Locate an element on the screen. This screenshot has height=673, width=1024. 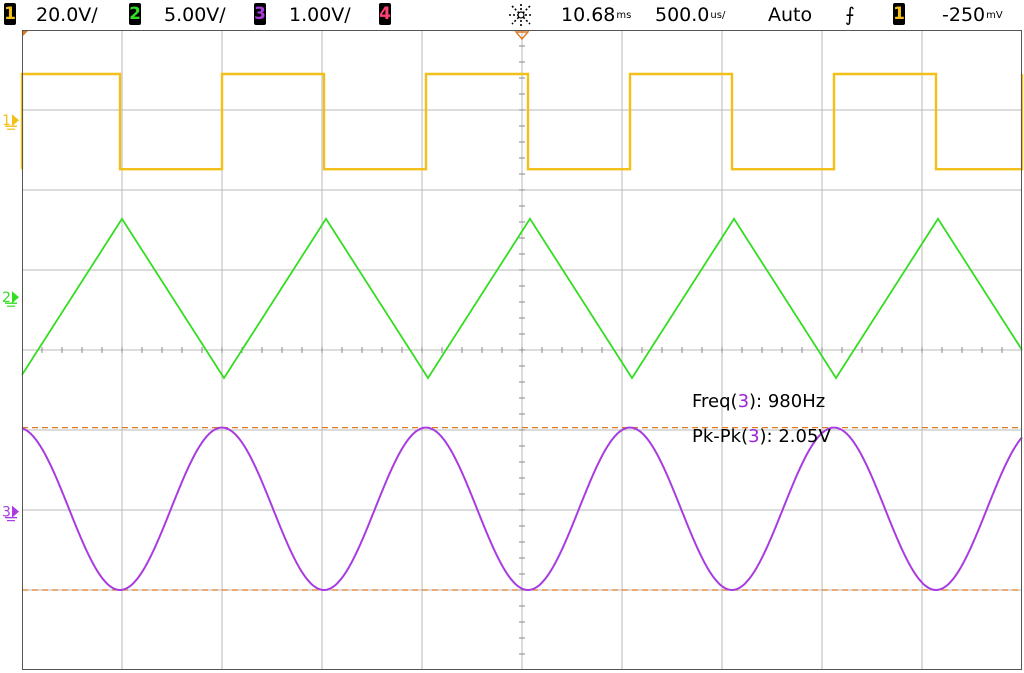
trigger-level-value: -250 is located at coordinates (964, 15).